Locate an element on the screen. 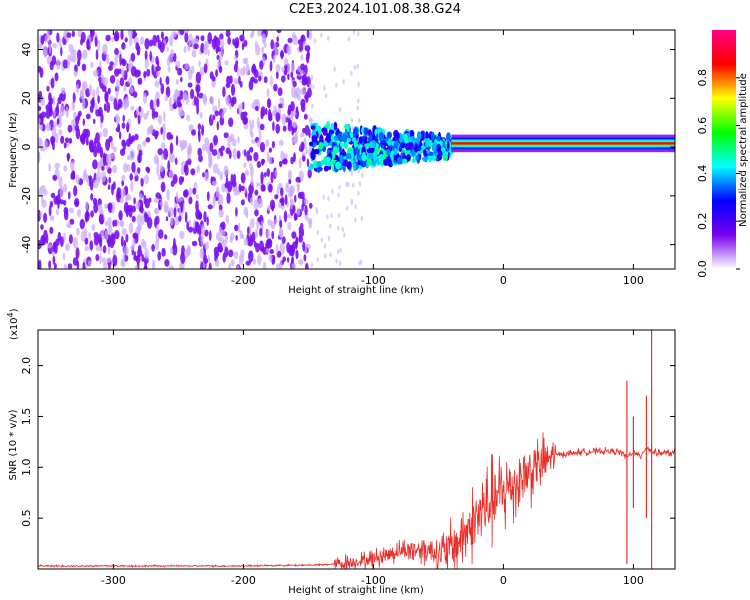  x-tick-label: 100 is located at coordinates (633, 280).